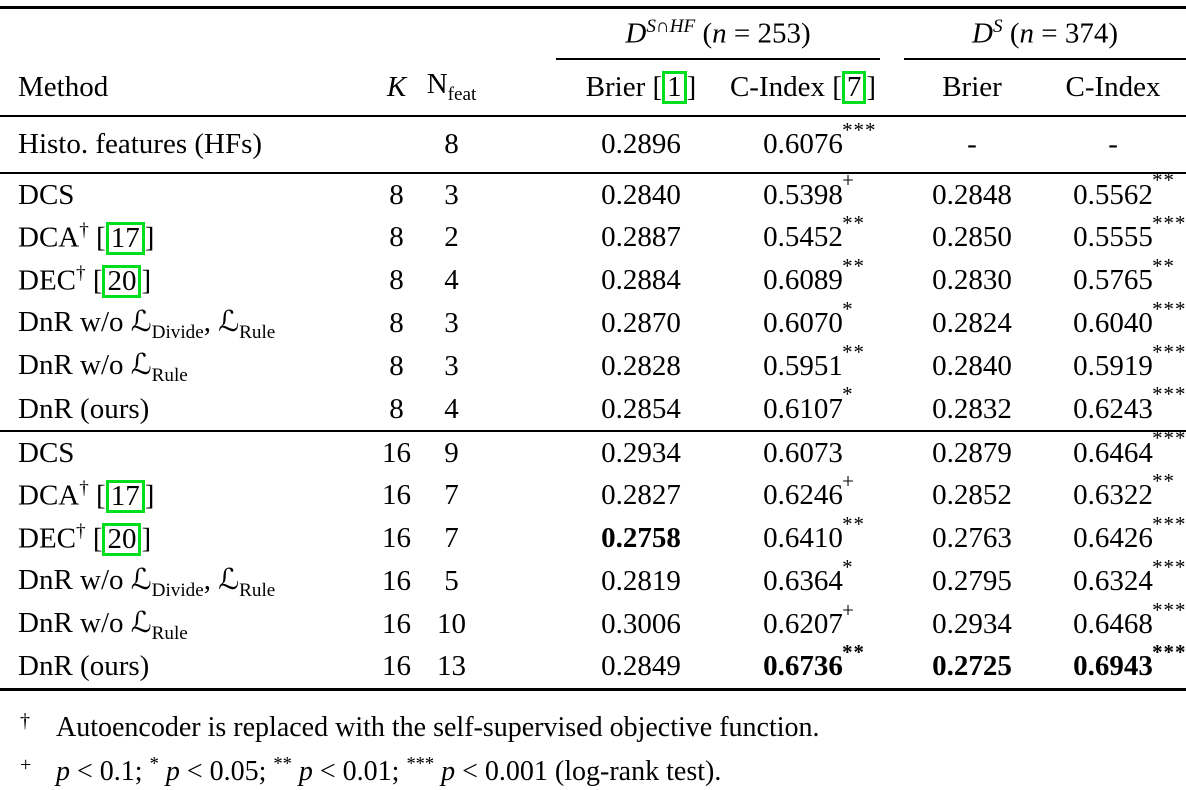 This screenshot has width=1186, height=790. I want to click on cell-cindex-shf: 0.6246 +, so click(803, 492).